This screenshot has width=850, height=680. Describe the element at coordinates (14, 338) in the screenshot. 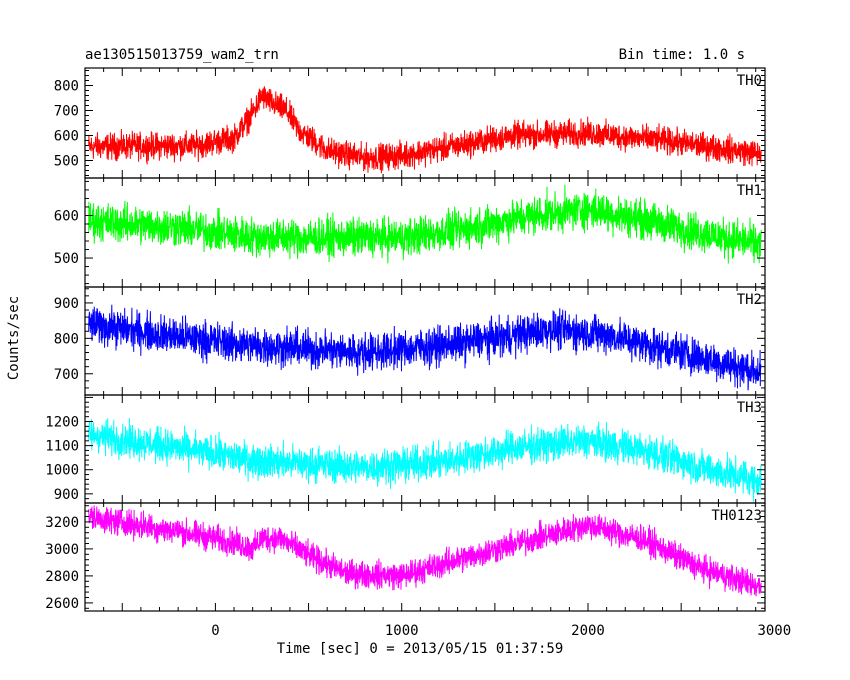

I see `y-axis-label: Counts/sec` at that location.